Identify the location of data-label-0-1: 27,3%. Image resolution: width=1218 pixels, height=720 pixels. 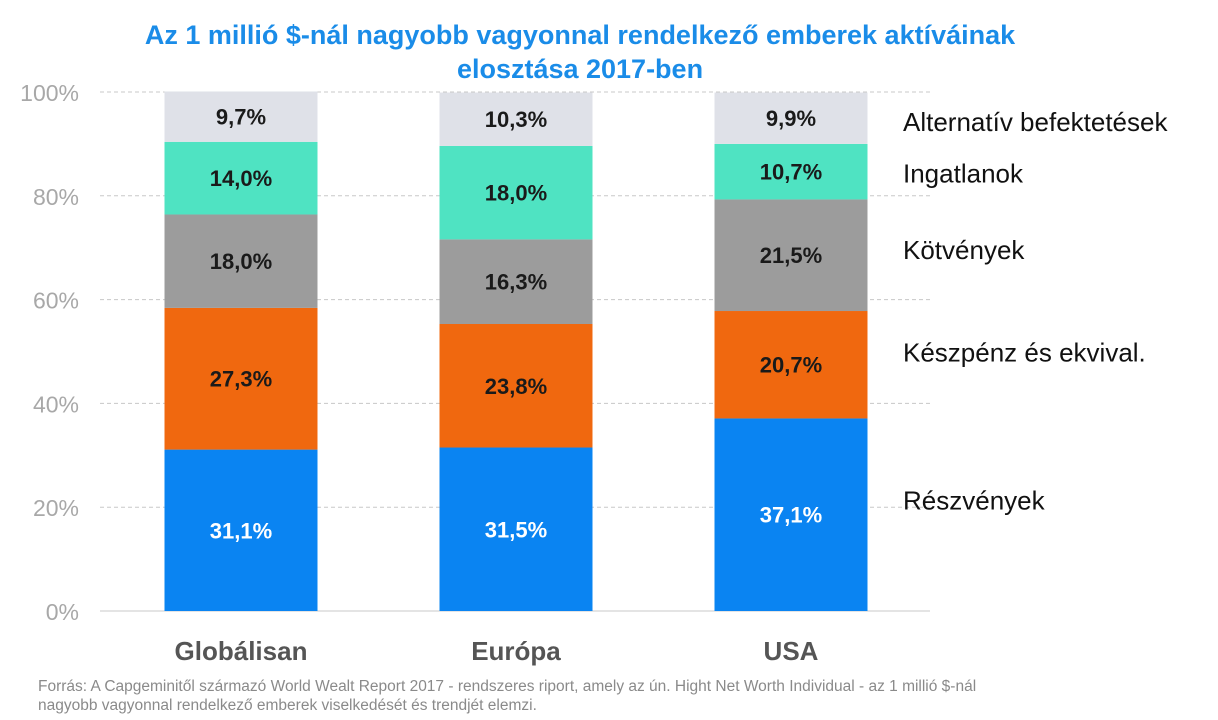
(241, 379).